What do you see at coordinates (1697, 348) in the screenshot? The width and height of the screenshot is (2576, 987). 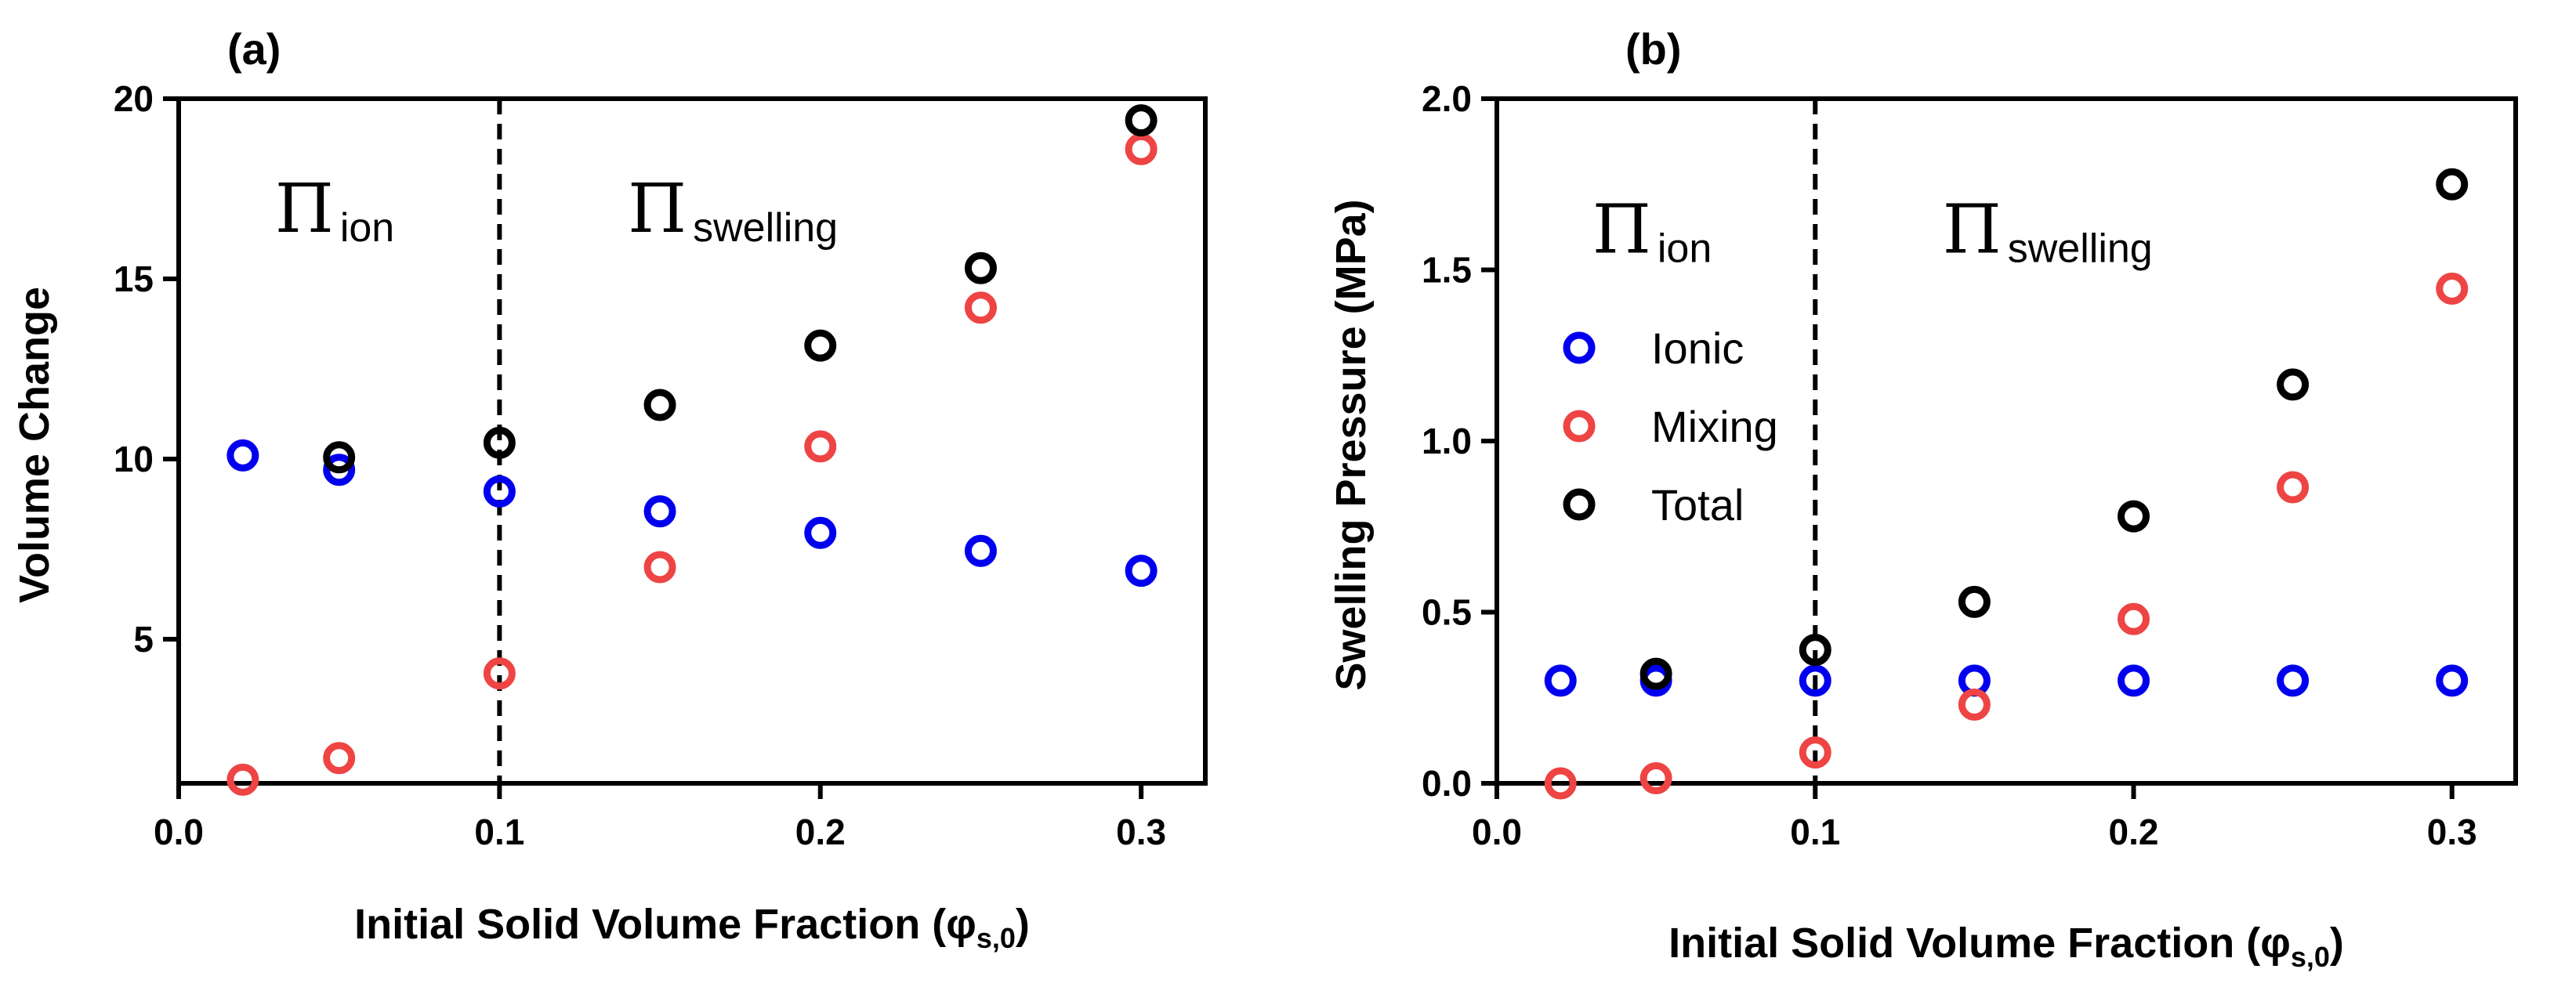 I see `legend-label-b-0: Ionic` at bounding box center [1697, 348].